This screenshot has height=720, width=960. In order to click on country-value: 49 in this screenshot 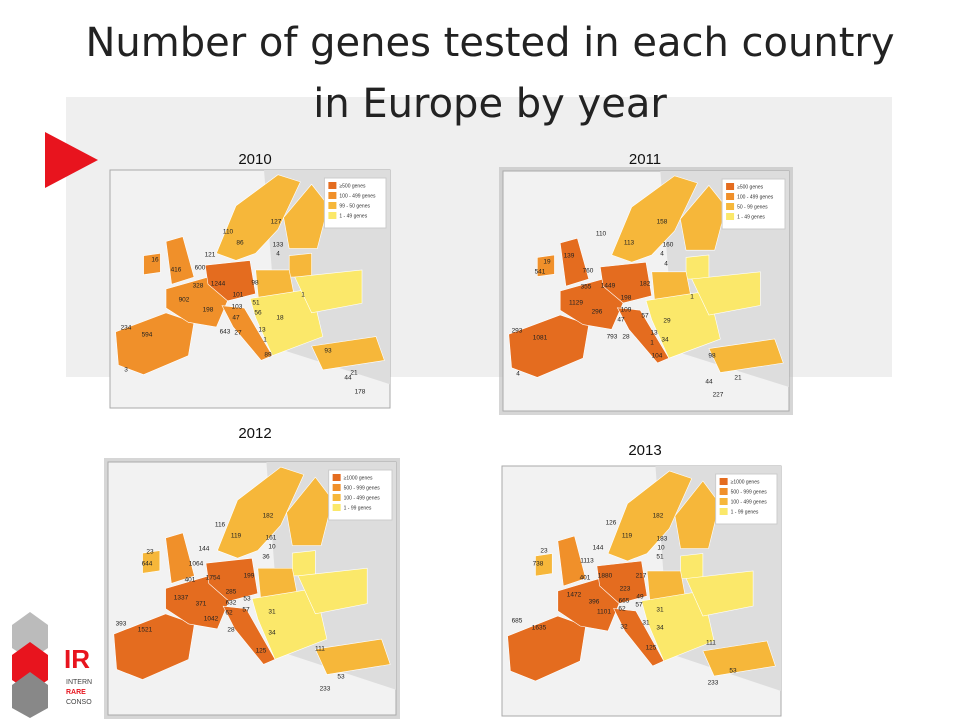, I will do `click(640, 597)`.